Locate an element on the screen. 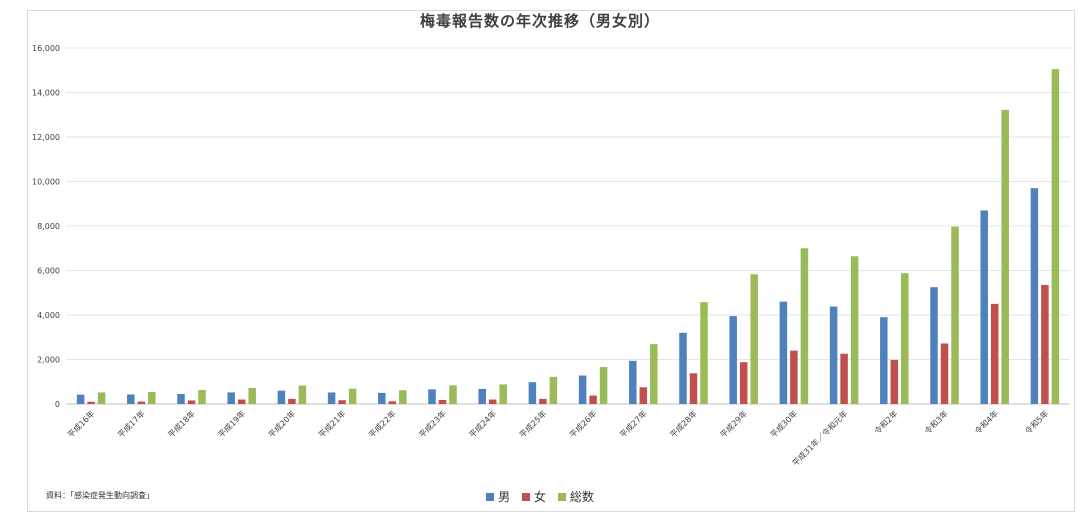 The height and width of the screenshot is (516, 1080). legend-label-female: 女 is located at coordinates (539, 497).